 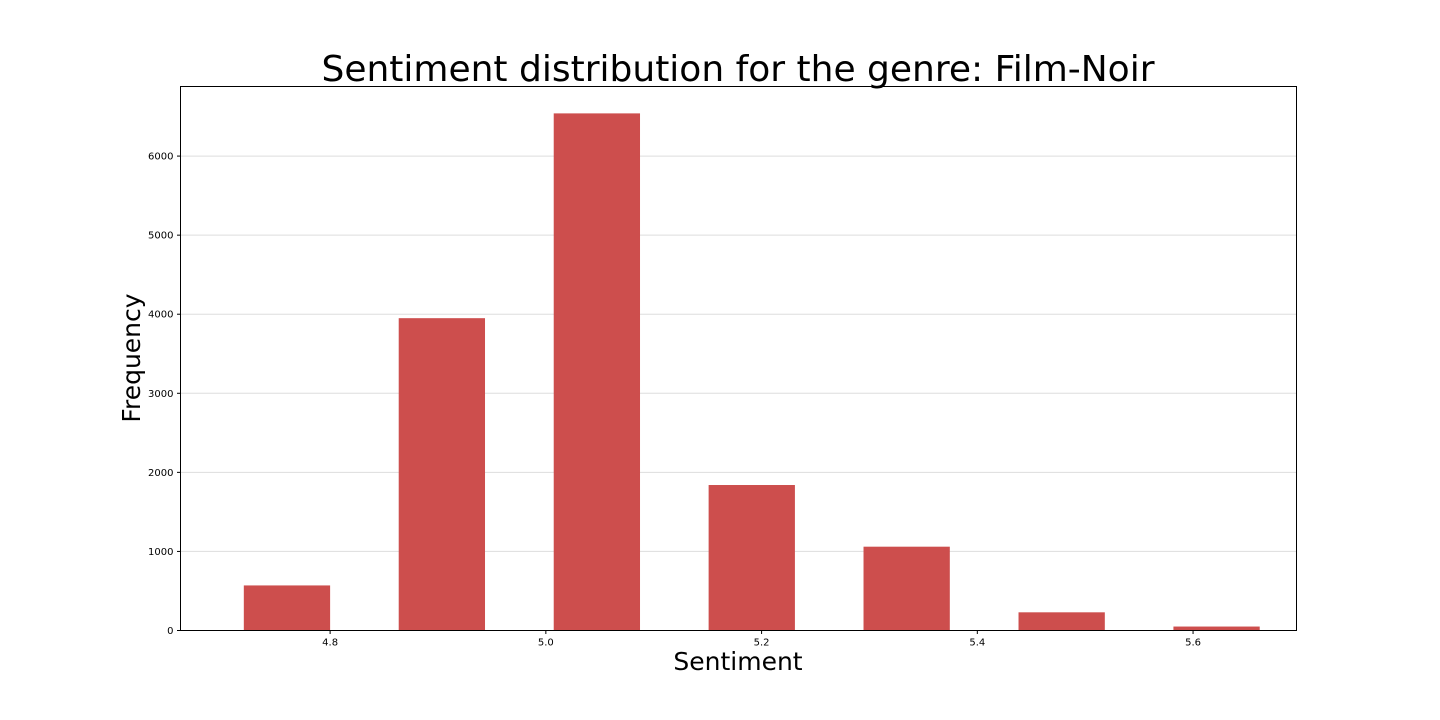 I want to click on y-tick-label: 4000, so click(x=160, y=315).